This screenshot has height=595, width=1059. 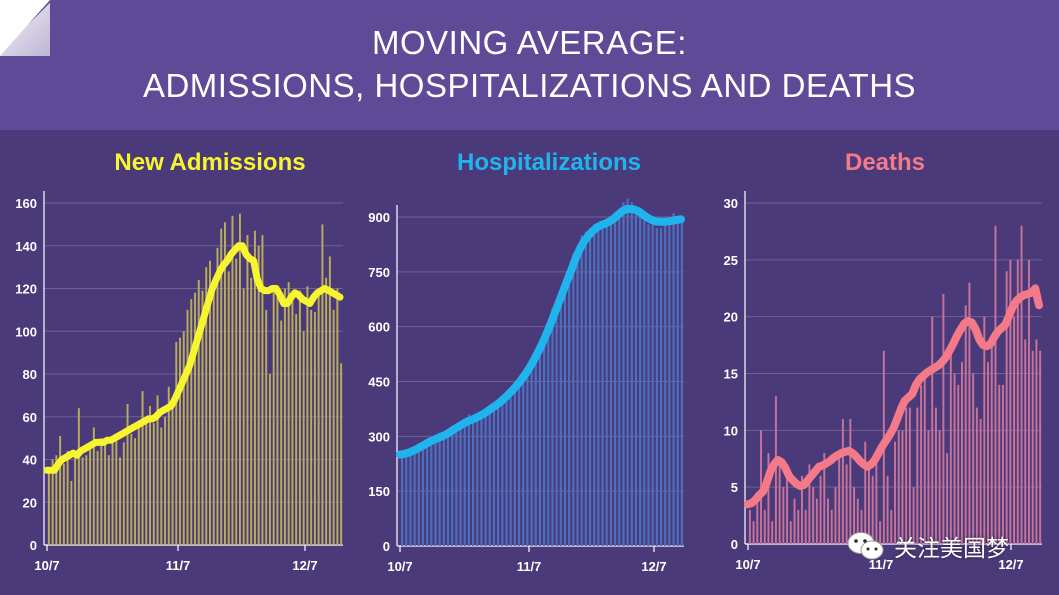 I want to click on admissions-y-tick-label: 20, so click(x=30, y=502).